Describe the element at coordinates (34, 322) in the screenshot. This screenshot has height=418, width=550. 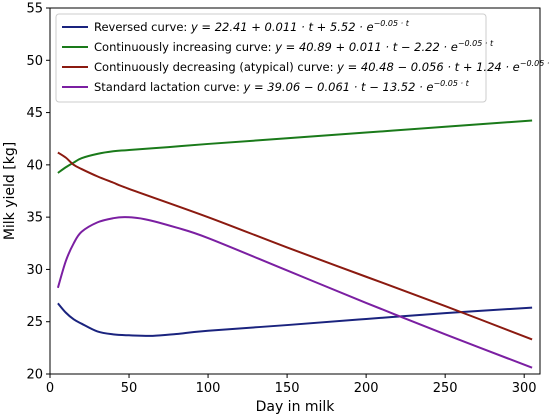
I see `y-tick-label: 25` at that location.